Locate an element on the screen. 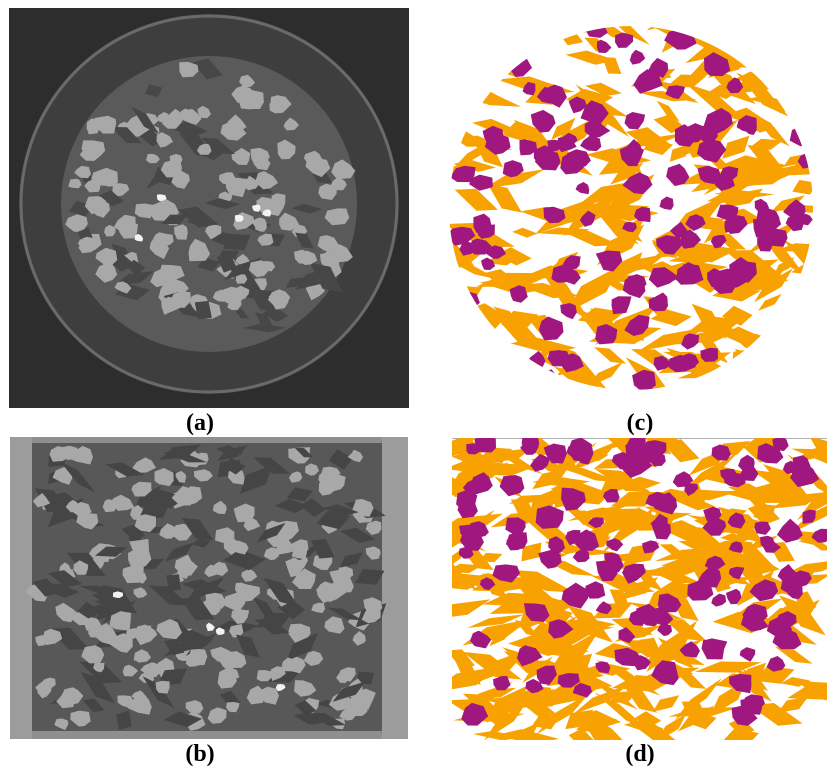 This screenshot has height=771, width=827. bright-inclusion is located at coordinates (161, 198).